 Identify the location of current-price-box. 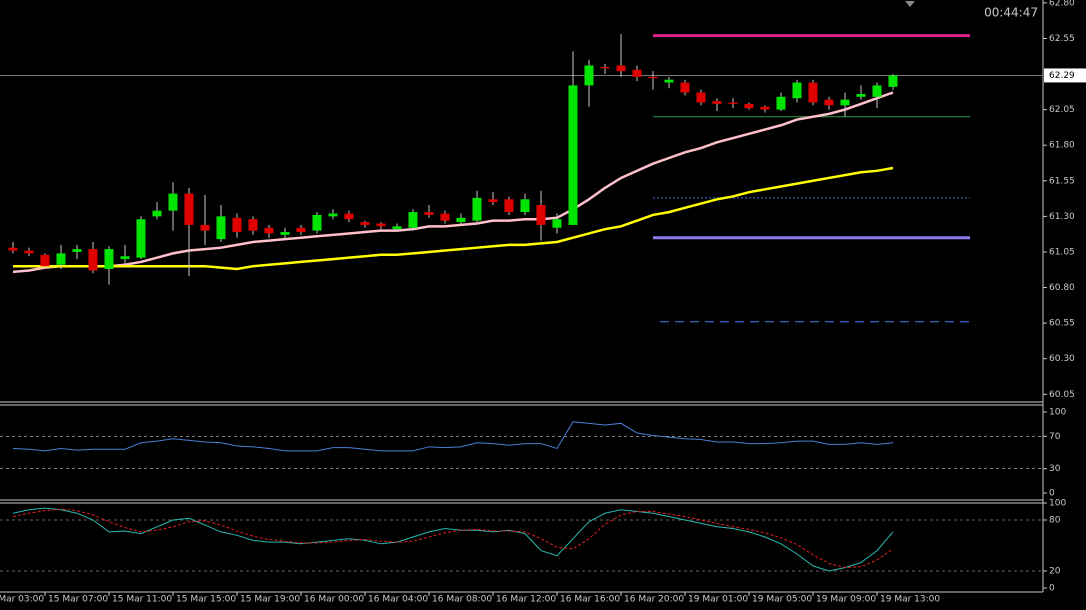
(1065, 75).